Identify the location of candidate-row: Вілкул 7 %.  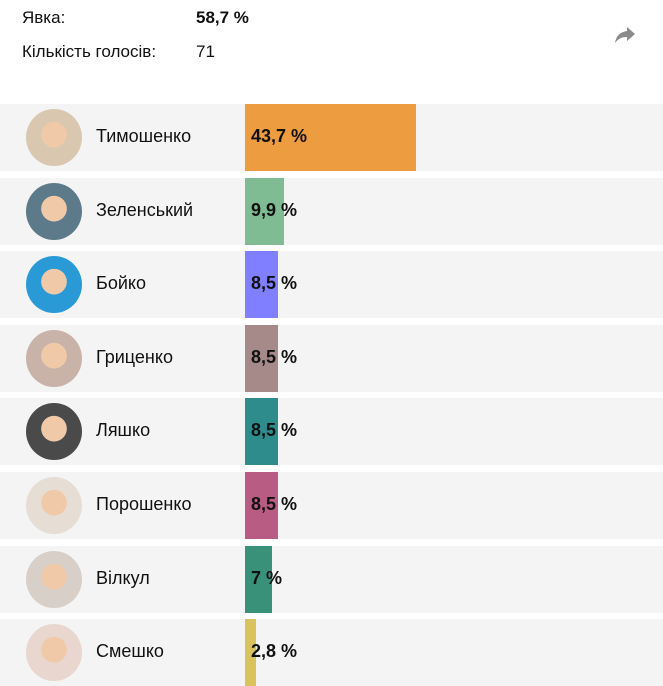
(331, 579).